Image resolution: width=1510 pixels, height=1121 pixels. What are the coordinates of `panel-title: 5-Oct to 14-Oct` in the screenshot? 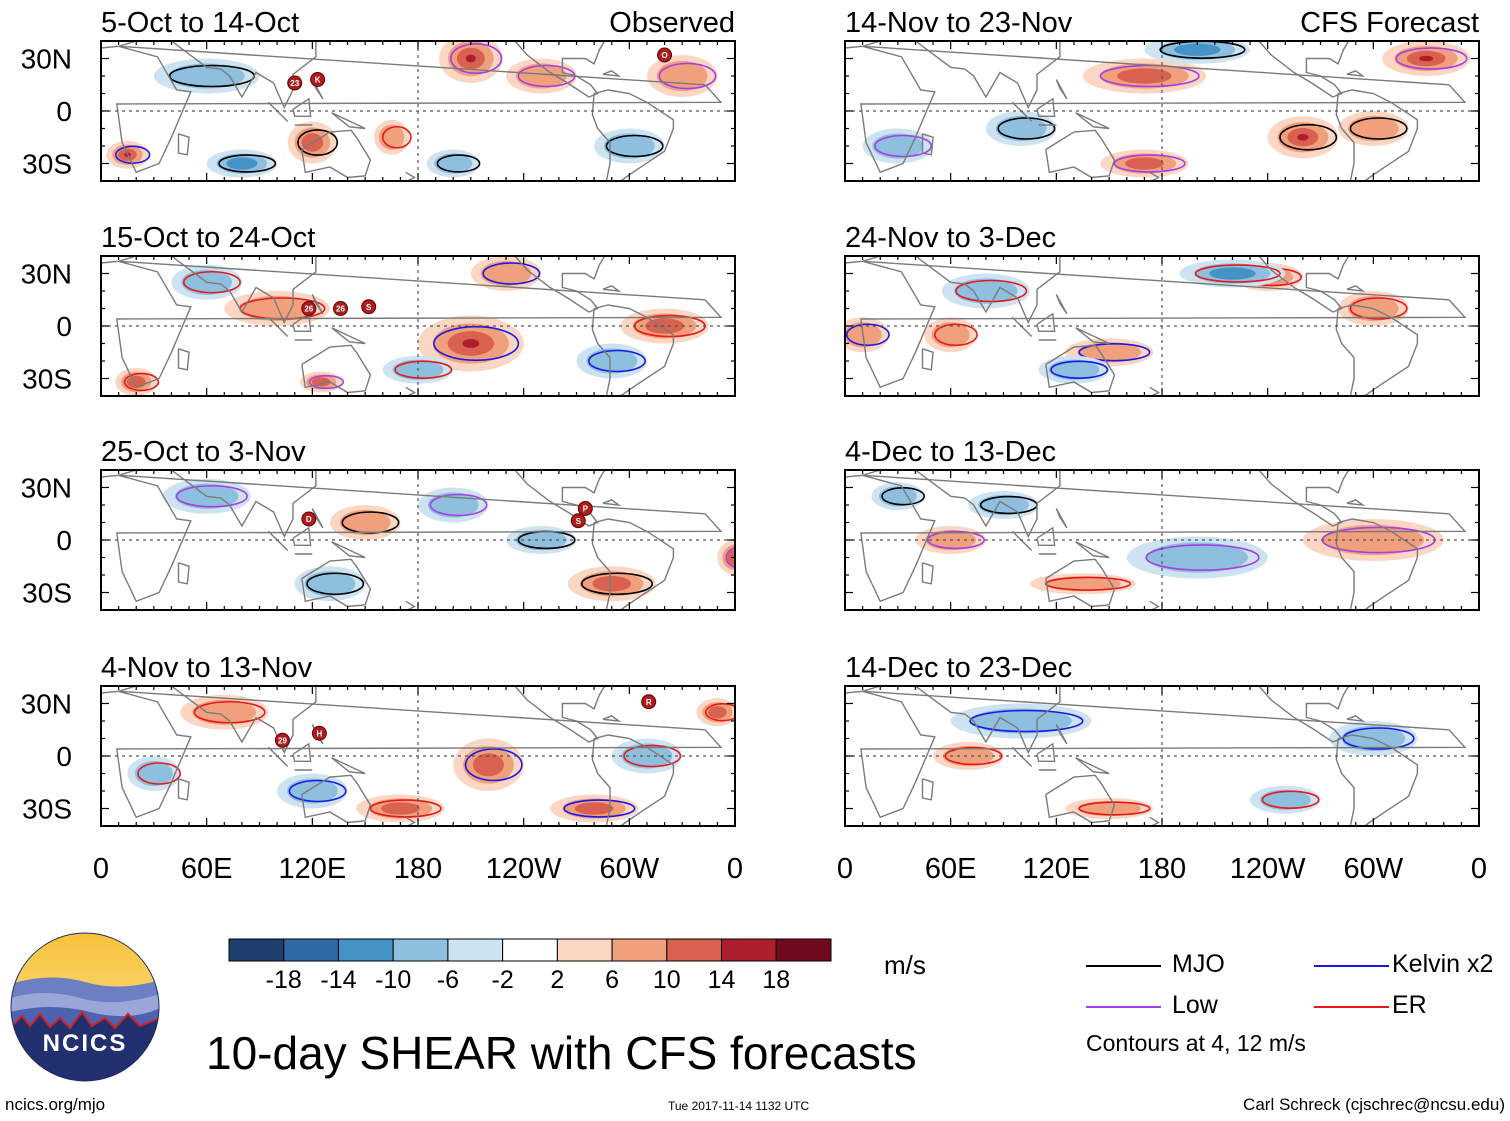 It's located at (200, 23).